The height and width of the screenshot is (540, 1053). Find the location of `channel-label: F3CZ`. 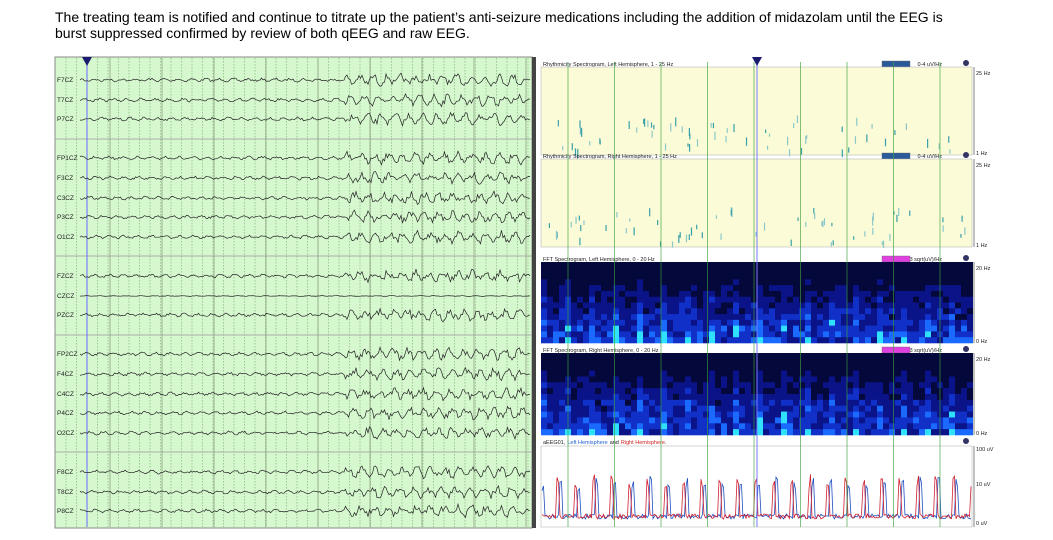

channel-label: F3CZ is located at coordinates (65, 178).